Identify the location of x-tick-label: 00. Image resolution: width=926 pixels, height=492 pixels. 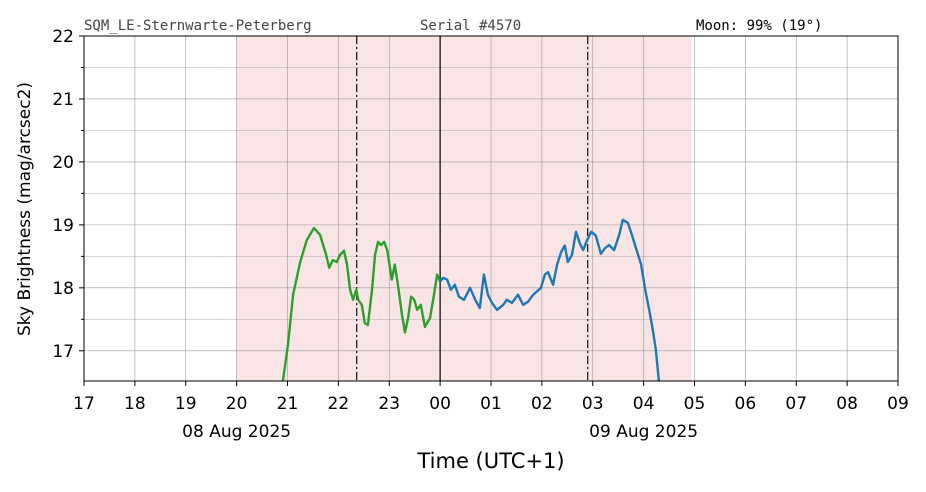
(440, 404).